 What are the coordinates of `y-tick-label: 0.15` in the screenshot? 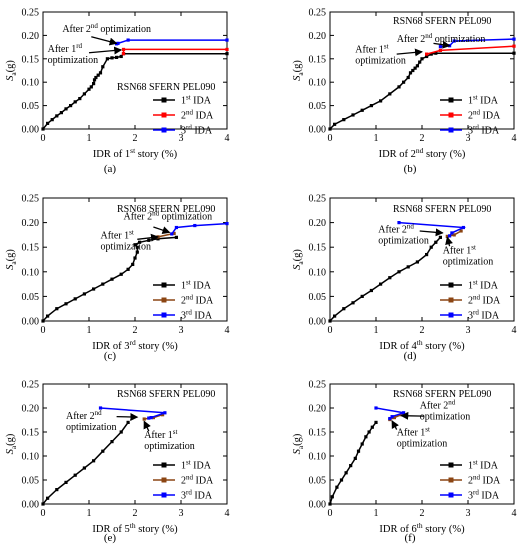 It's located at (31, 59).